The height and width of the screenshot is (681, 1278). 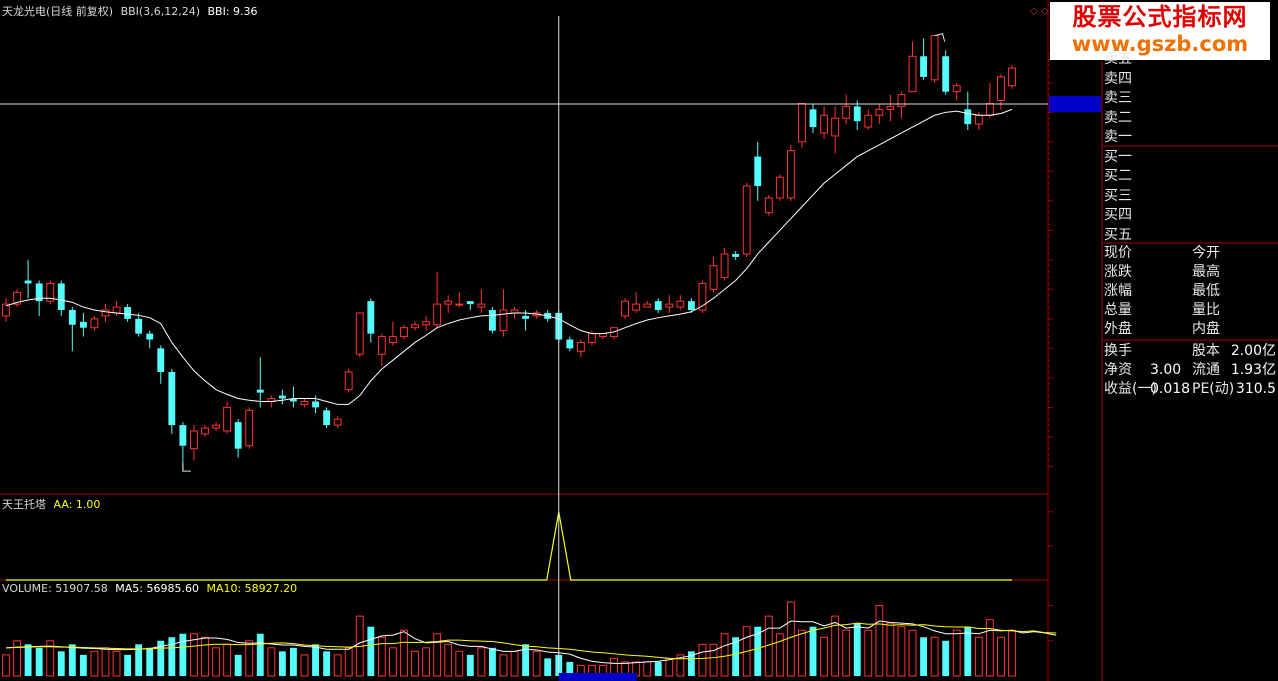 I want to click on stats-value: 310.5, so click(x=1255, y=389).